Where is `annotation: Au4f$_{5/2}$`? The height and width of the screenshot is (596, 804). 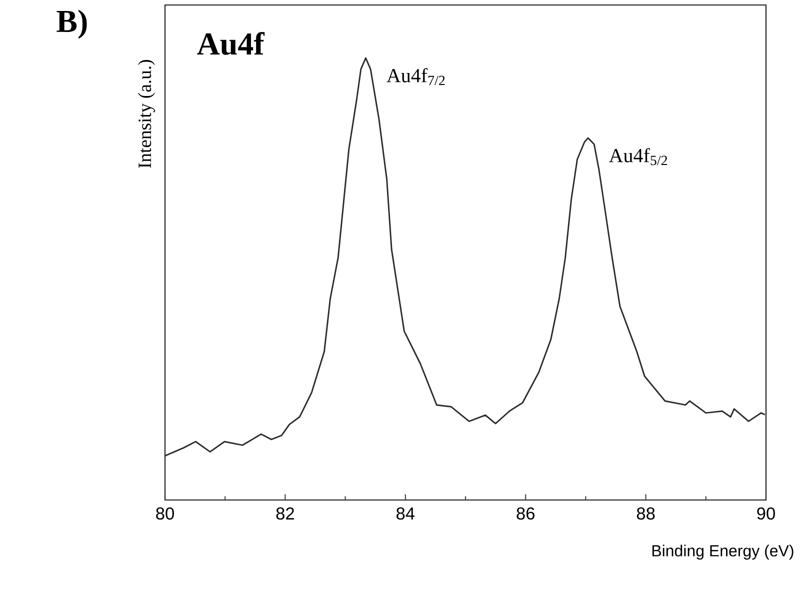
annotation: Au4f$_{5/2}$ is located at coordinates (638, 157).